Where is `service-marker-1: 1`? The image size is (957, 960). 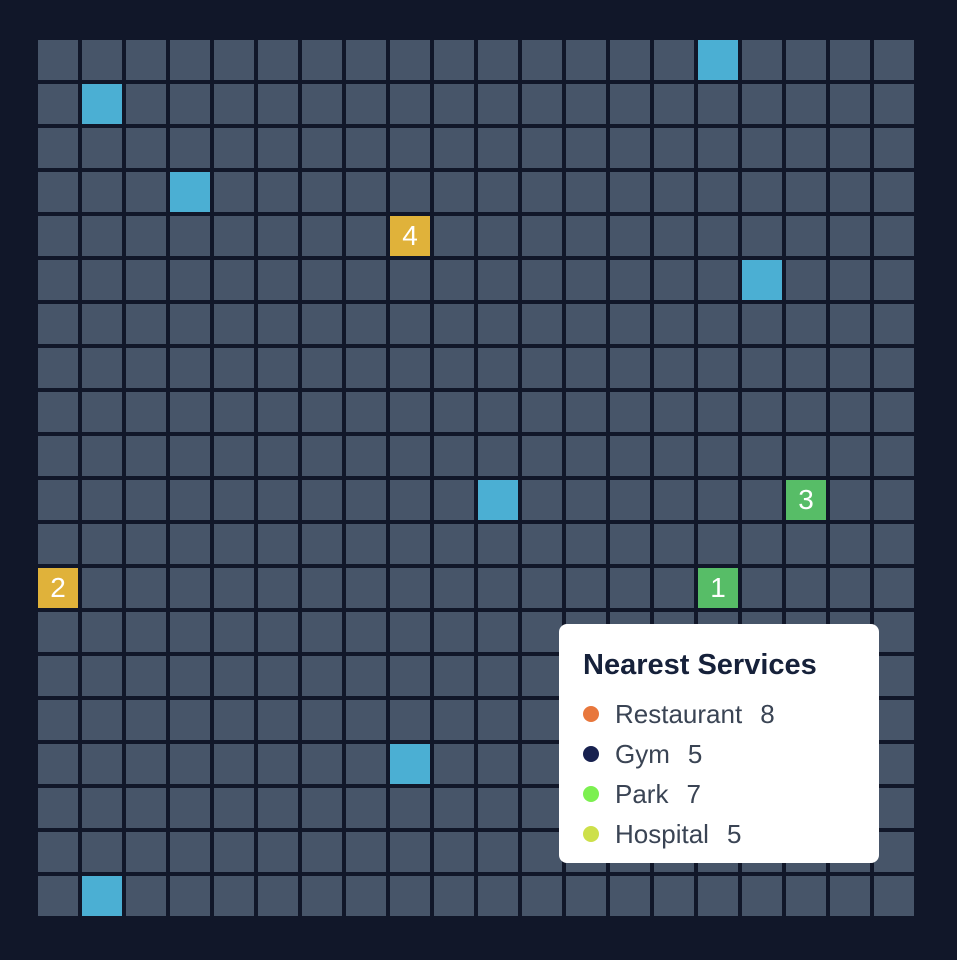
service-marker-1: 1 is located at coordinates (718, 588).